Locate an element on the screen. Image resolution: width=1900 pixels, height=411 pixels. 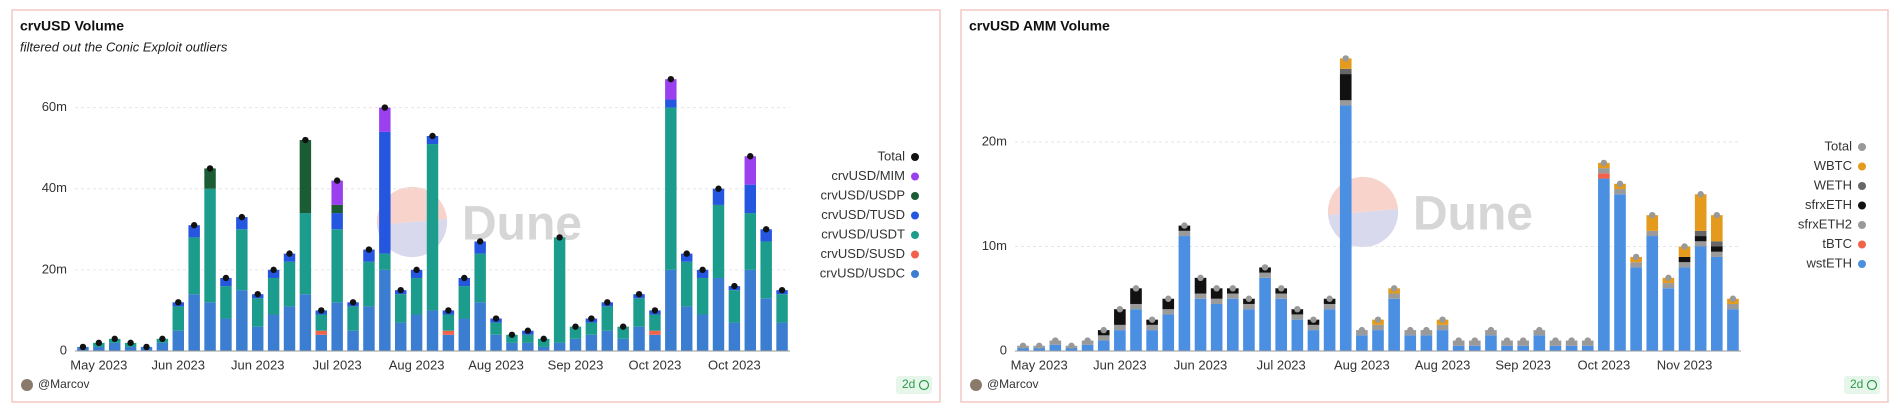
x-tick-label: Oct 2023 is located at coordinates (1603, 364).